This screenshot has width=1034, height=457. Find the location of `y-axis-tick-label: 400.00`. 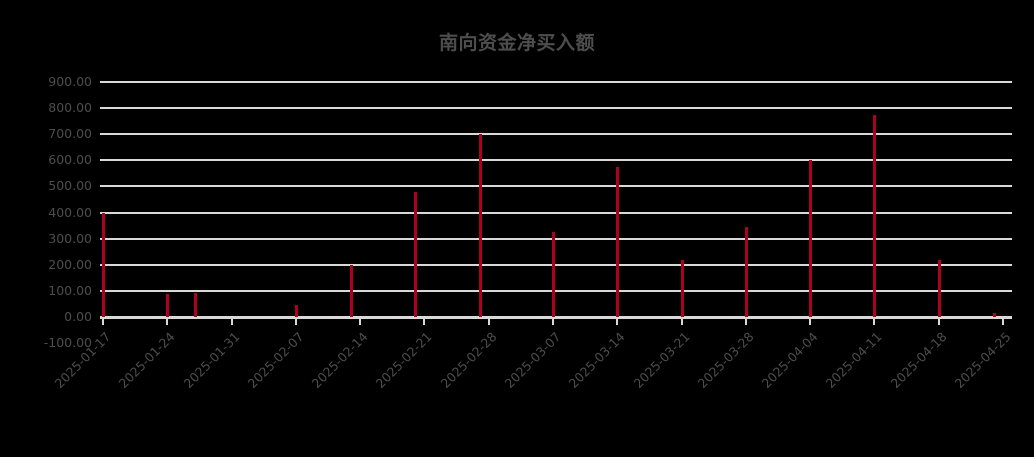

y-axis-tick-label: 400.00 is located at coordinates (70, 212).